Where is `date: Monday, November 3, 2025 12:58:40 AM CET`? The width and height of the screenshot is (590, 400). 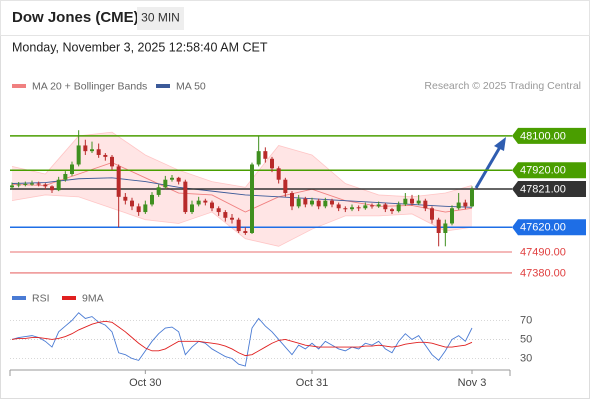
date: Monday, November 3, 2025 12:58:40 AM CET is located at coordinates (140, 47).